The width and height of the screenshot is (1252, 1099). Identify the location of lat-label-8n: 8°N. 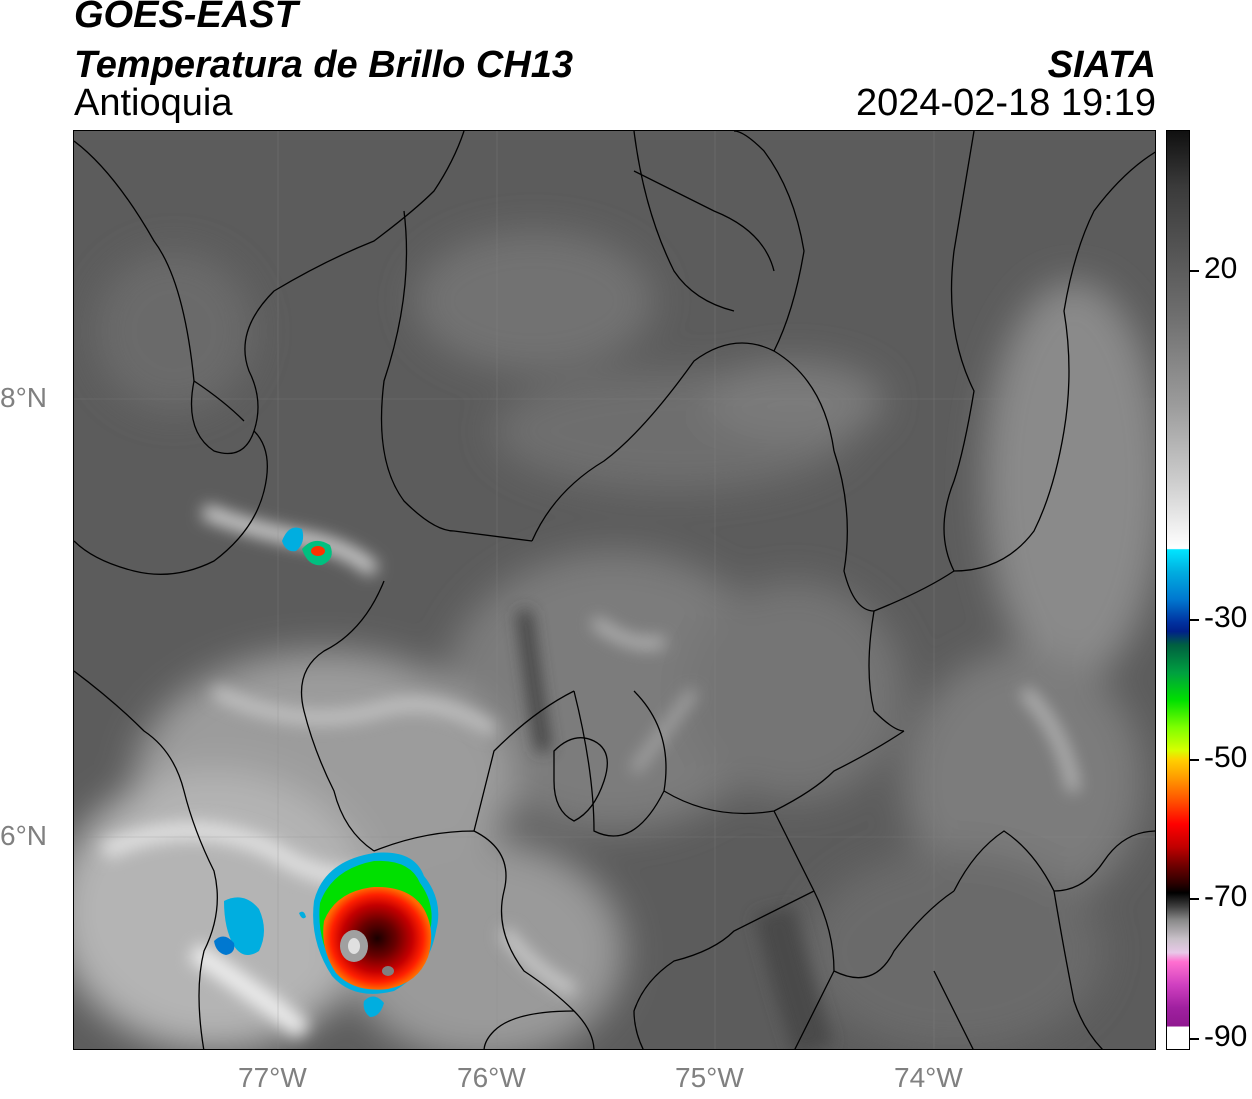
(23, 397).